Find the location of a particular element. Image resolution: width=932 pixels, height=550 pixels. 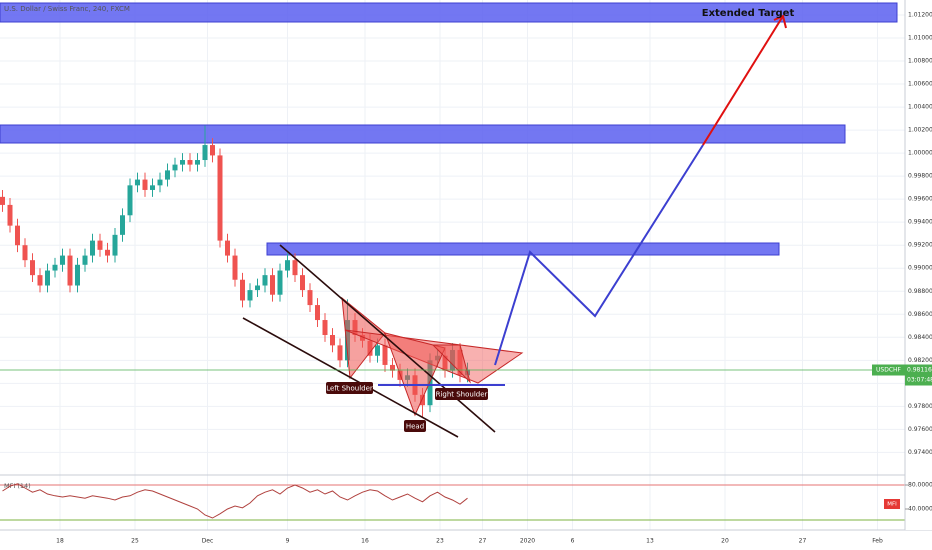

y-tick-label: 0.98800 is located at coordinates (920, 291).